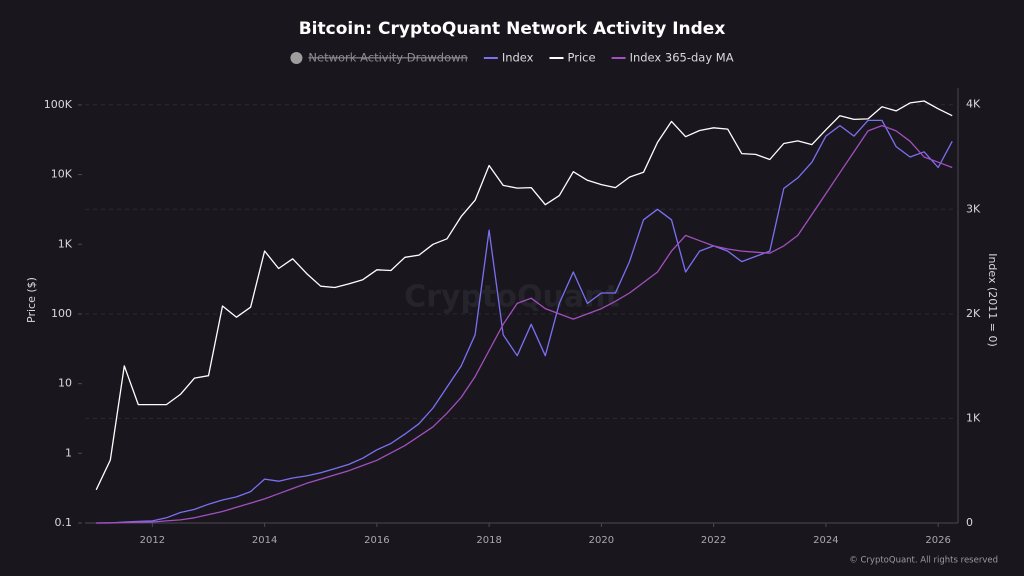 This screenshot has width=1024, height=576. I want to click on legend-label: Price, so click(582, 58).